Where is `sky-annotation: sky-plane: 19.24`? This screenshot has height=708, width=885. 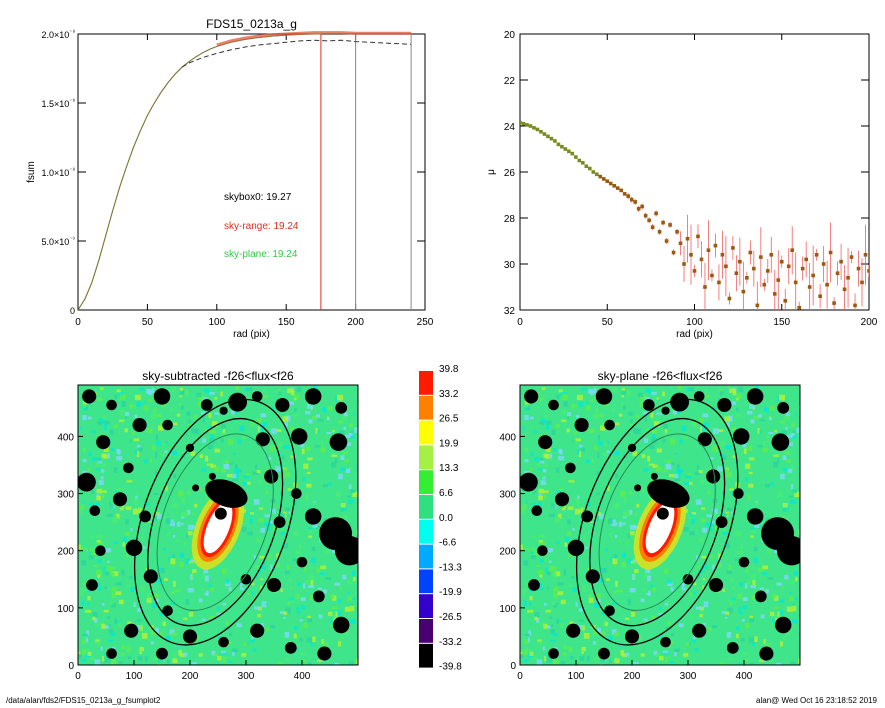
sky-annotation: sky-plane: 19.24 is located at coordinates (261, 254).